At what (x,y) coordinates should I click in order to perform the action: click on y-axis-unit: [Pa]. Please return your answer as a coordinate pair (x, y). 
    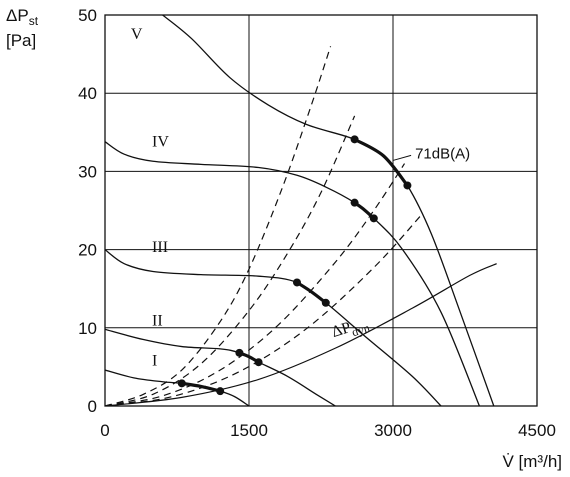
    Looking at the image, I should click on (21, 40).